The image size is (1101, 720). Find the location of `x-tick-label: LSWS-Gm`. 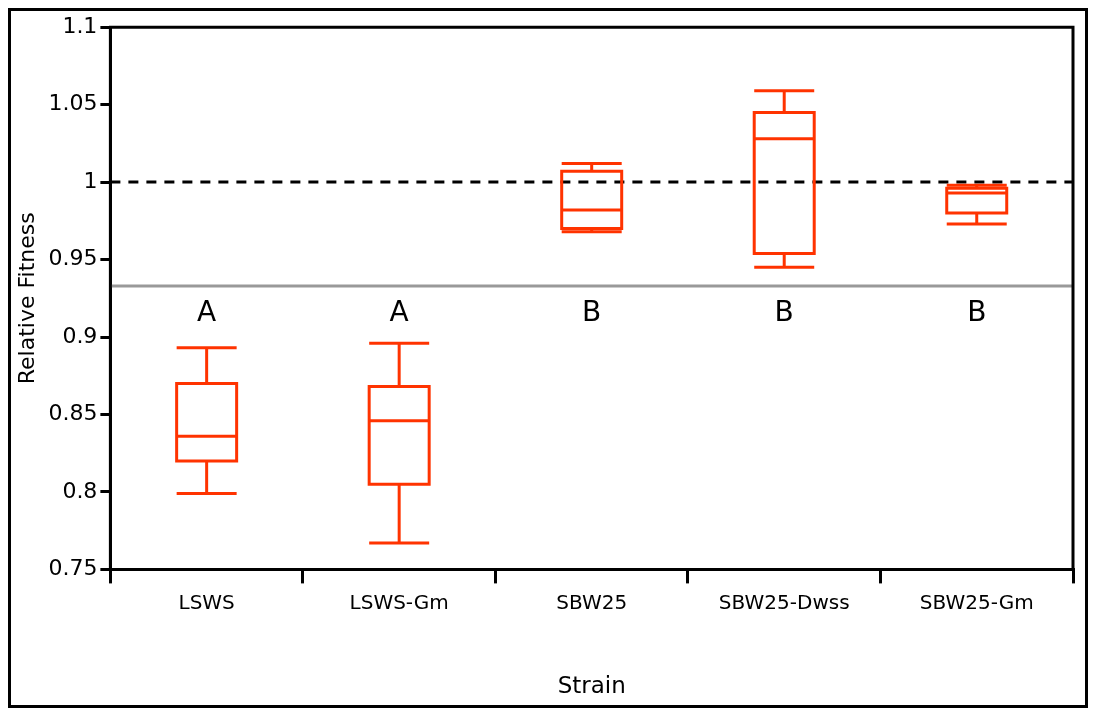

x-tick-label: LSWS-Gm is located at coordinates (399, 601).